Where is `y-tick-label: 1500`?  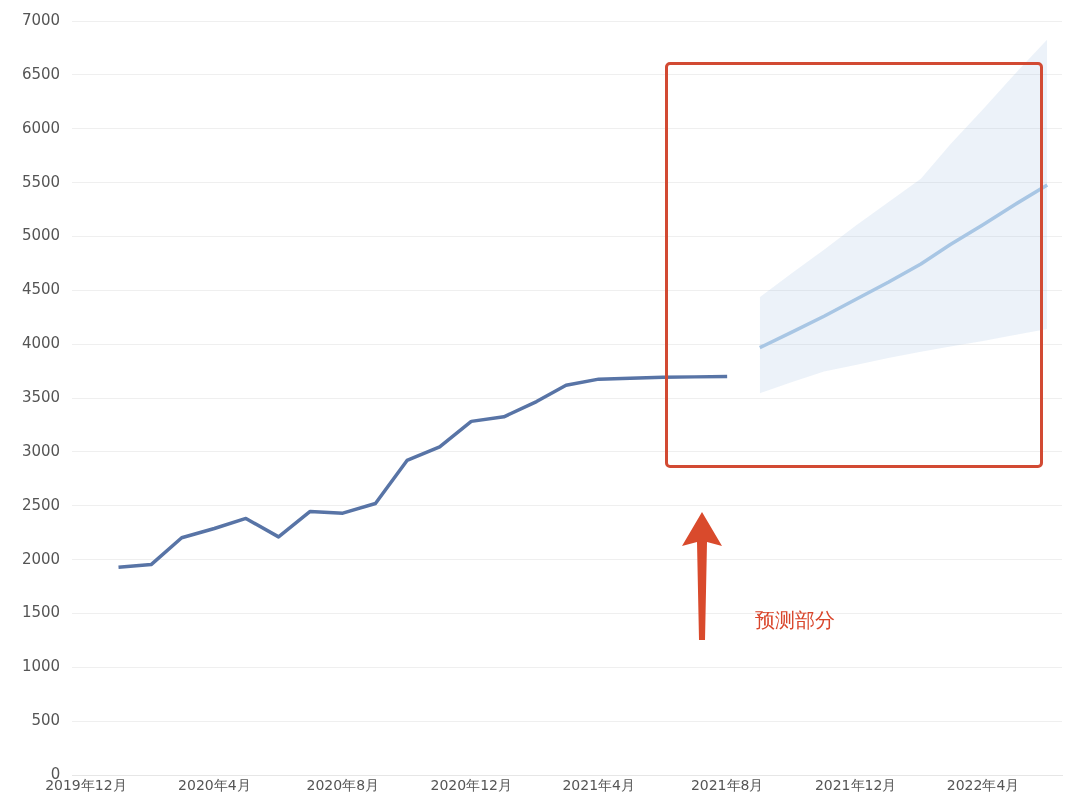
y-tick-label: 1500 is located at coordinates (41, 612).